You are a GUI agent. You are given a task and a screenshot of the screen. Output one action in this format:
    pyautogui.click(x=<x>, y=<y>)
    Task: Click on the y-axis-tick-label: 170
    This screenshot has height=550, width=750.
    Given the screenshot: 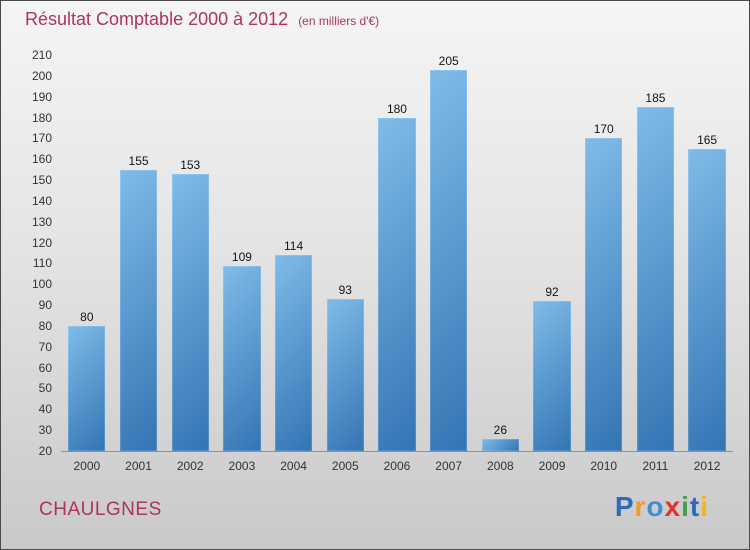 What is the action you would take?
    pyautogui.click(x=41, y=138)
    